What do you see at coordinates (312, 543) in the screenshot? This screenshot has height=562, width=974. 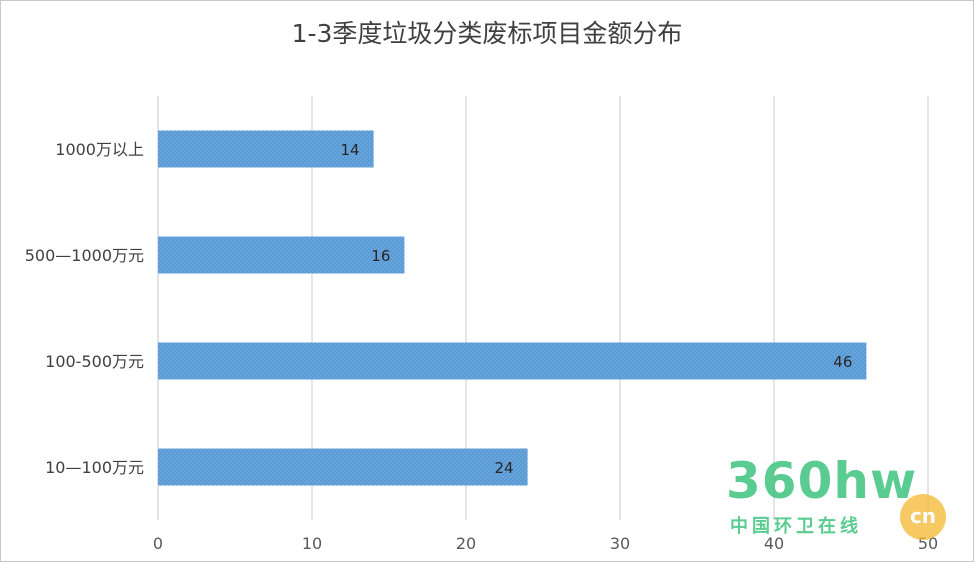 I see `x-tick-label: 10` at bounding box center [312, 543].